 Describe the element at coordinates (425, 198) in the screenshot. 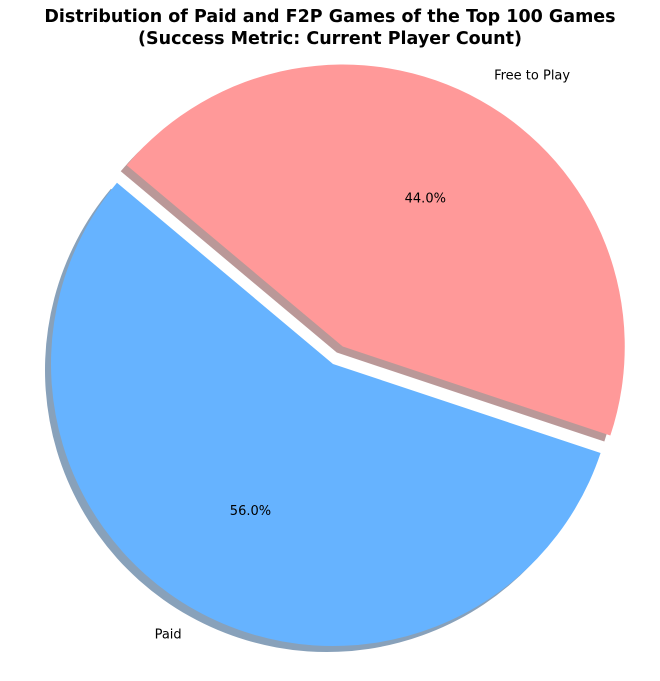

I see `percent-label-free-to-play: 44.0%` at that location.